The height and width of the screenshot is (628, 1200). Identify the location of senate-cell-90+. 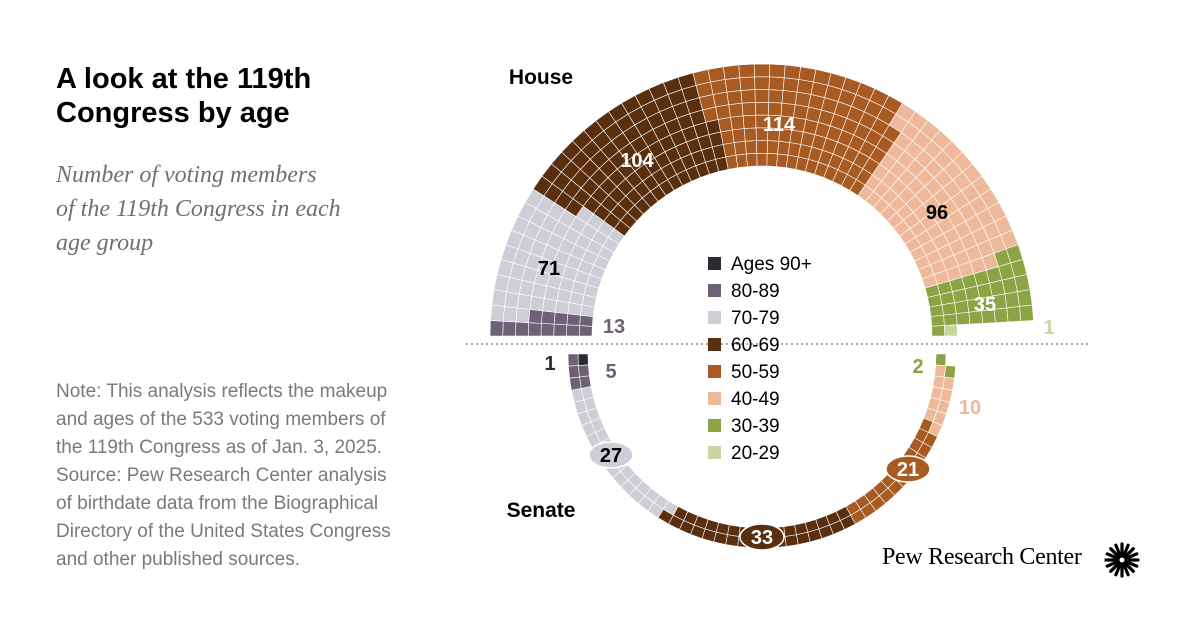
(583, 359).